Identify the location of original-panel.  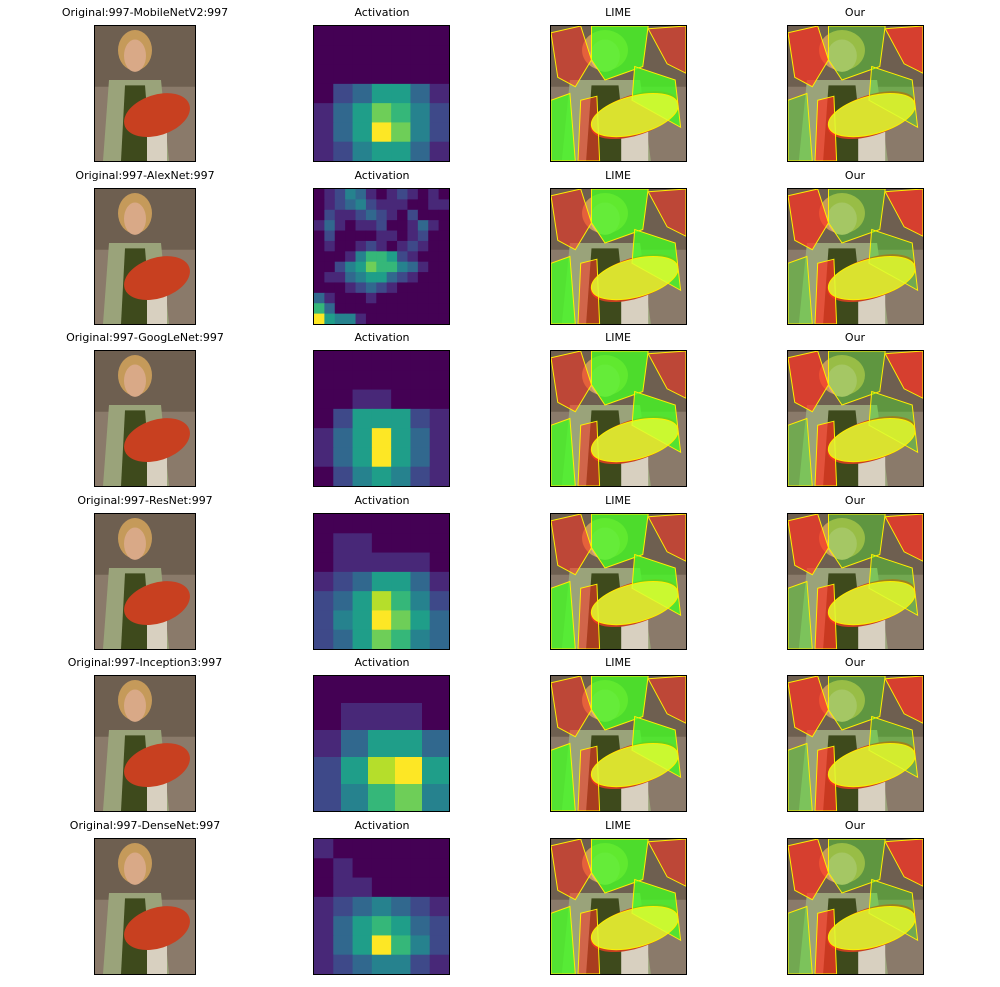
(145, 906).